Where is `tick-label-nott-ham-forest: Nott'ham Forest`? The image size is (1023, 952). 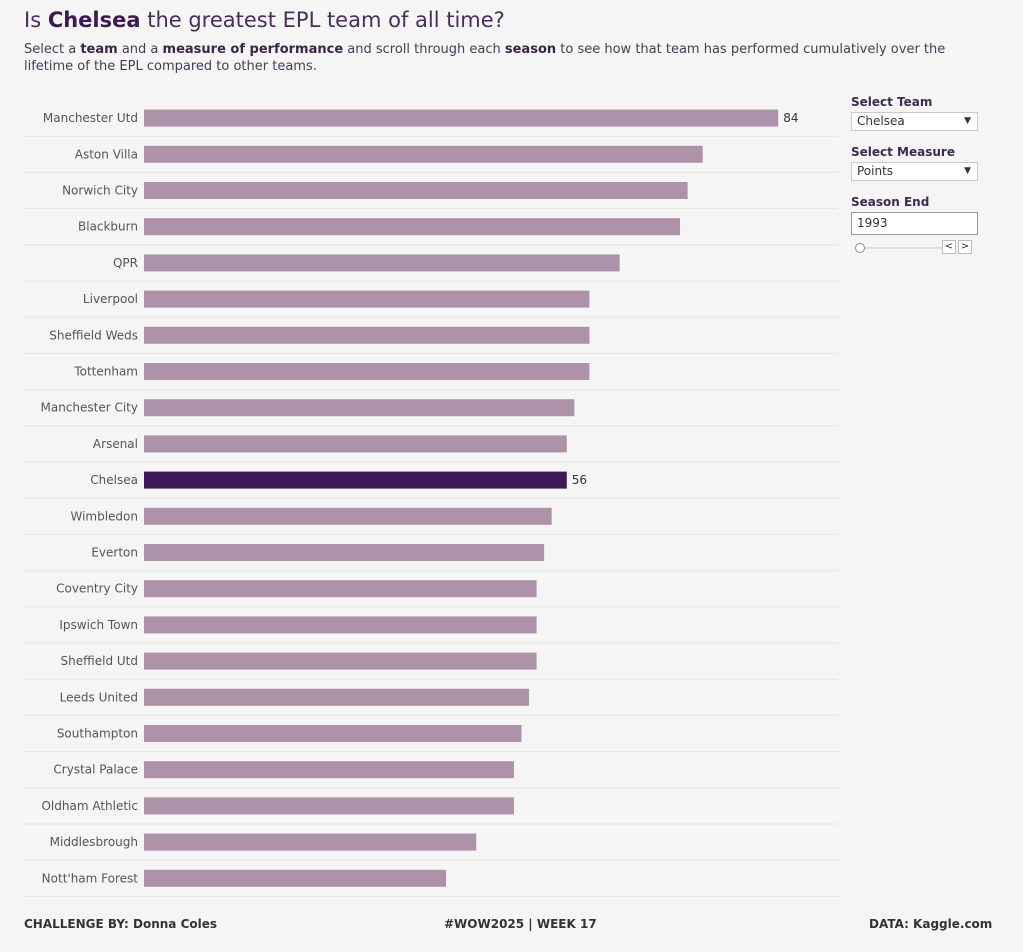 tick-label-nott-ham-forest: Nott'ham Forest is located at coordinates (90, 878).